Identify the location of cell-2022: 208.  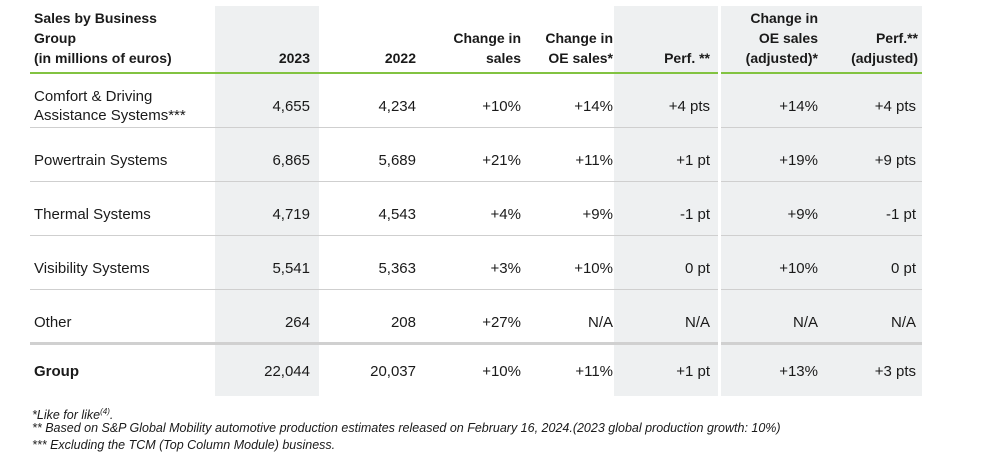
(403, 322).